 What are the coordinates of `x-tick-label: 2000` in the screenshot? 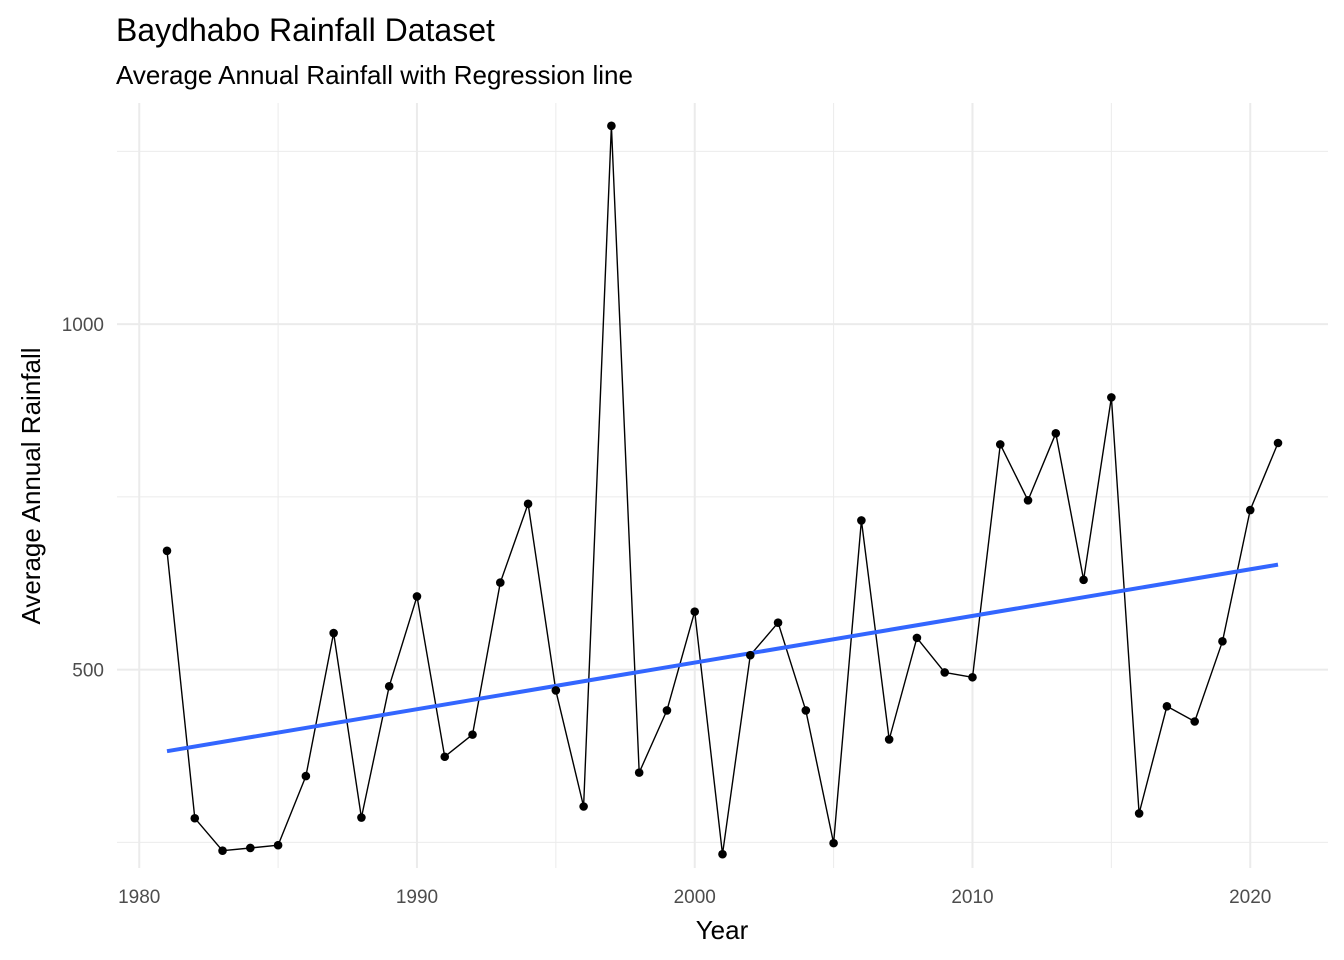 It's located at (695, 897).